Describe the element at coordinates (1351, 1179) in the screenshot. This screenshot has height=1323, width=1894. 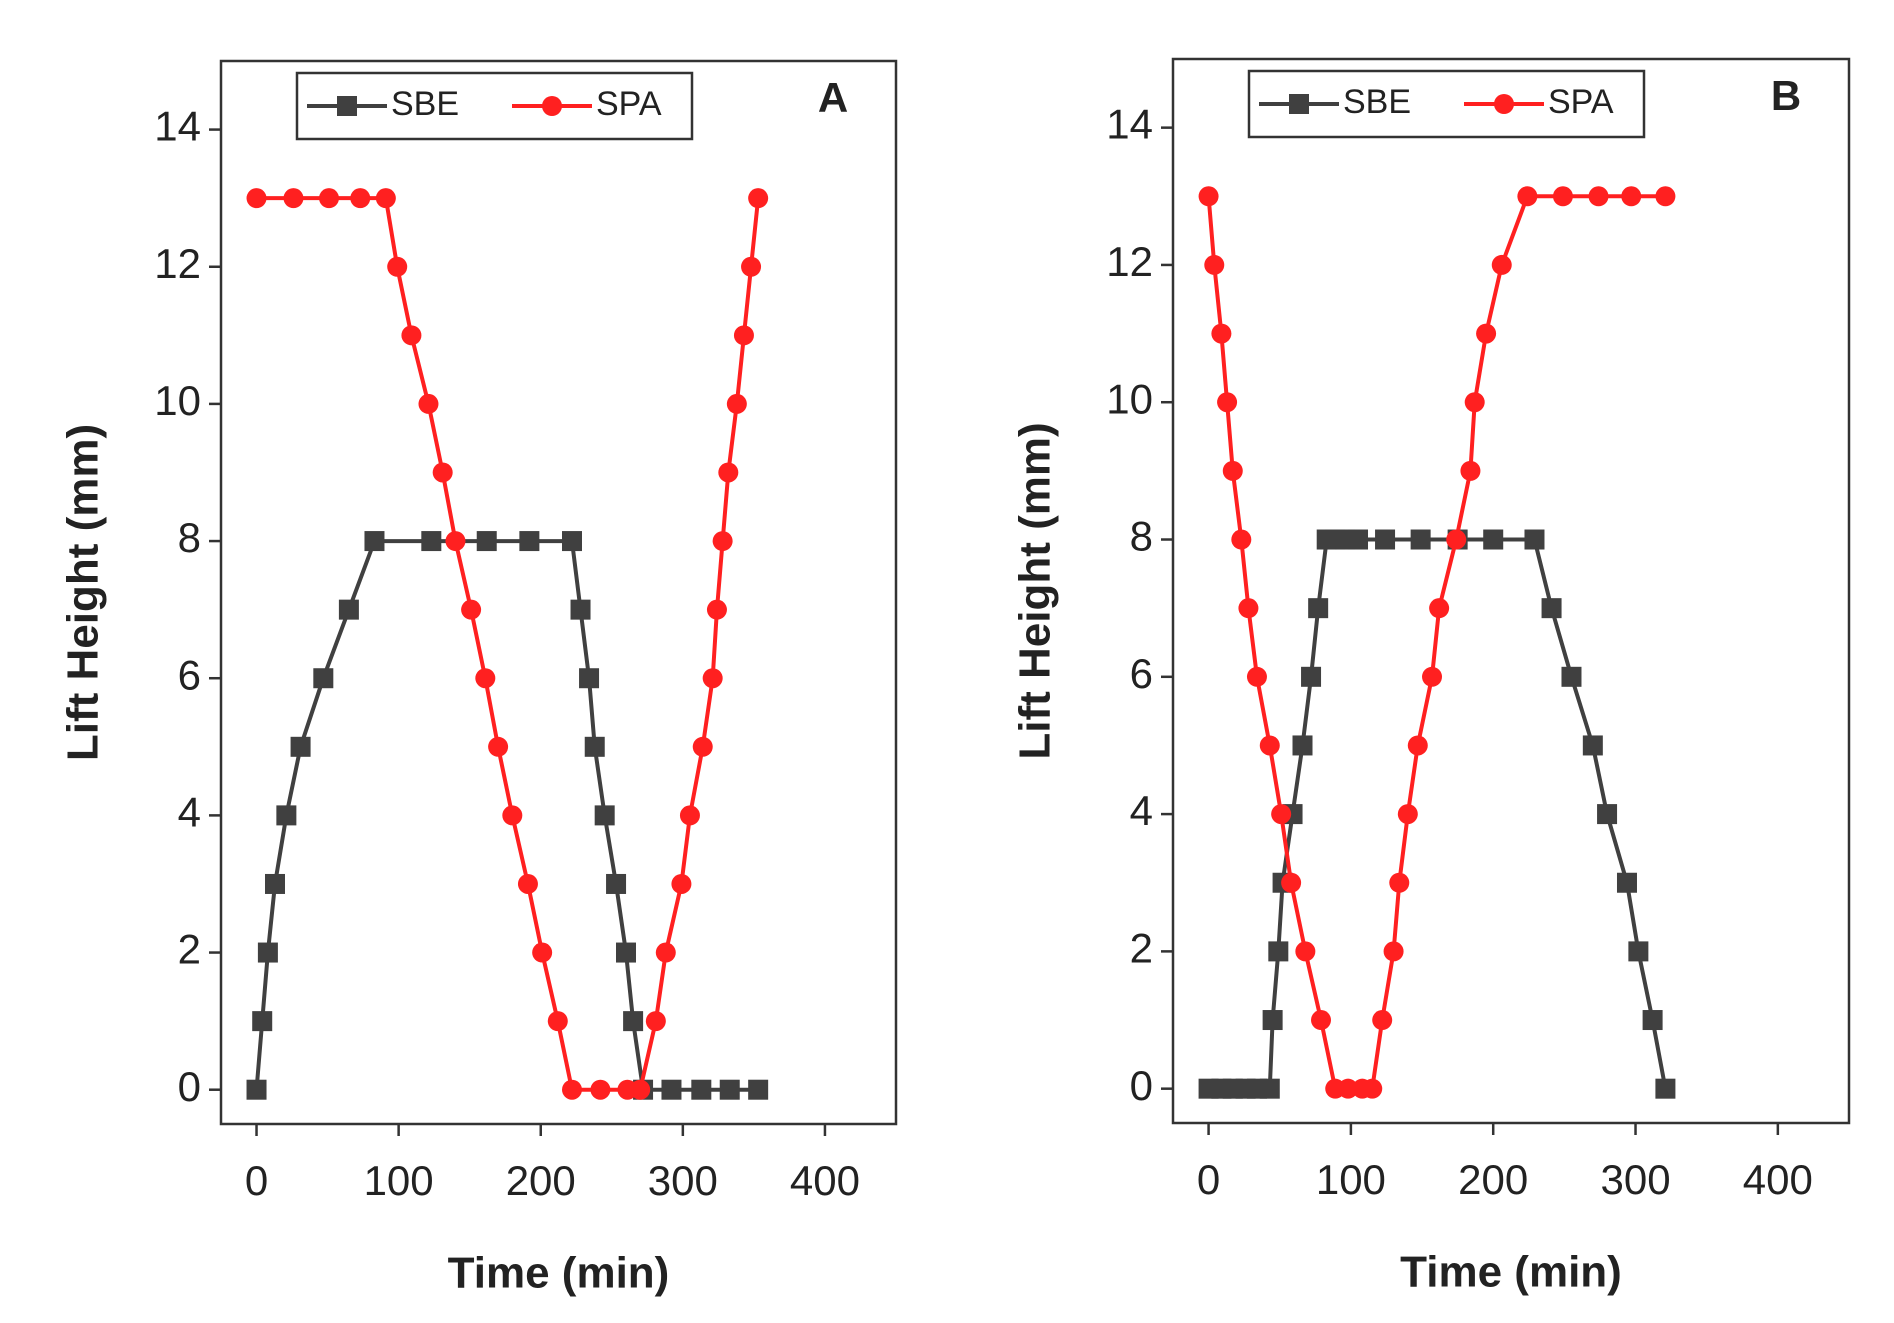
I see `x-tick-label: 100` at that location.